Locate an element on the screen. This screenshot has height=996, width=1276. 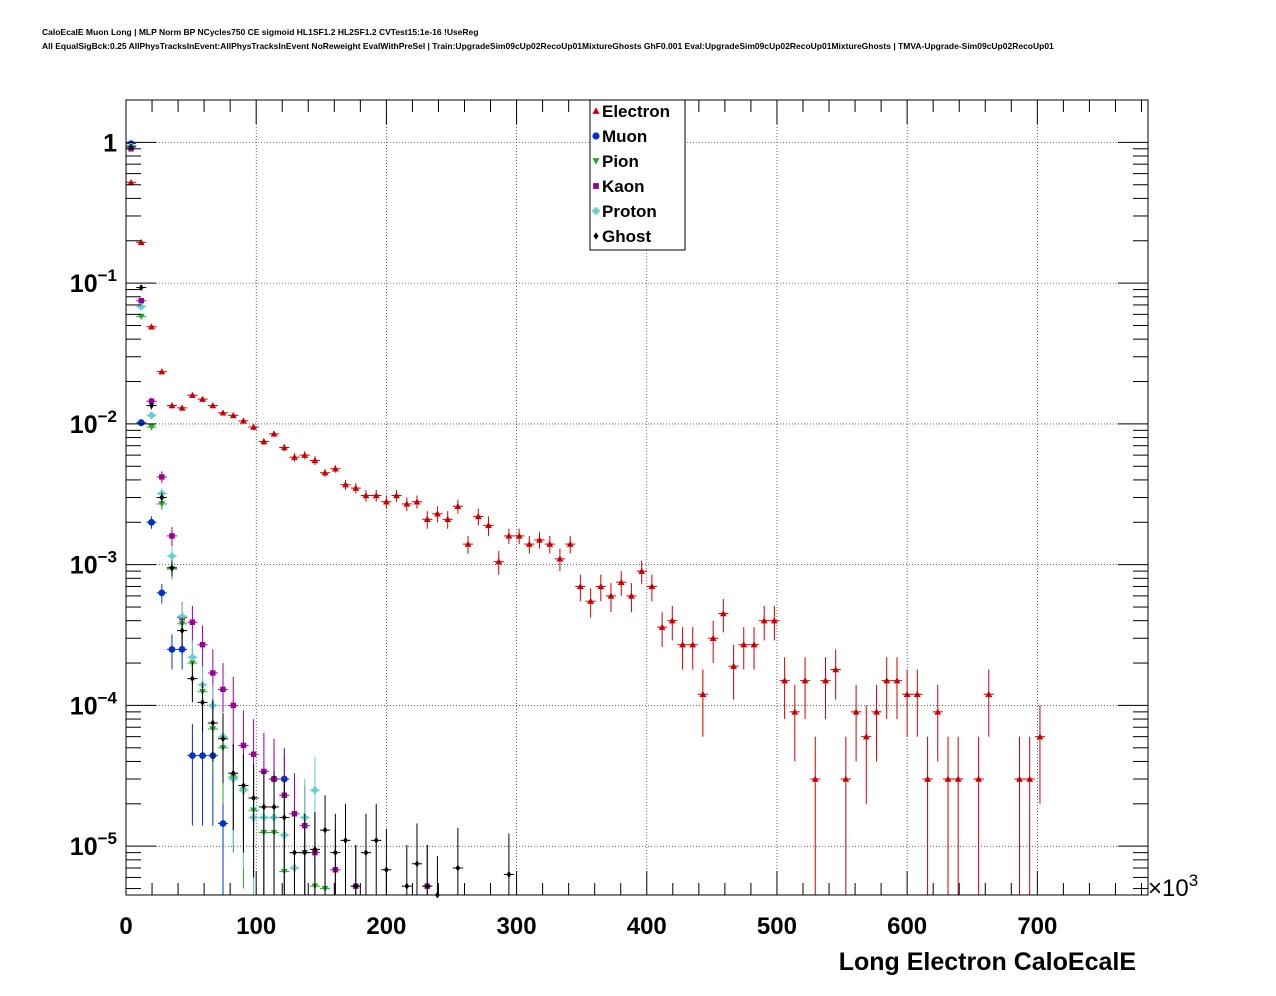
legend-box is located at coordinates (637, 175).